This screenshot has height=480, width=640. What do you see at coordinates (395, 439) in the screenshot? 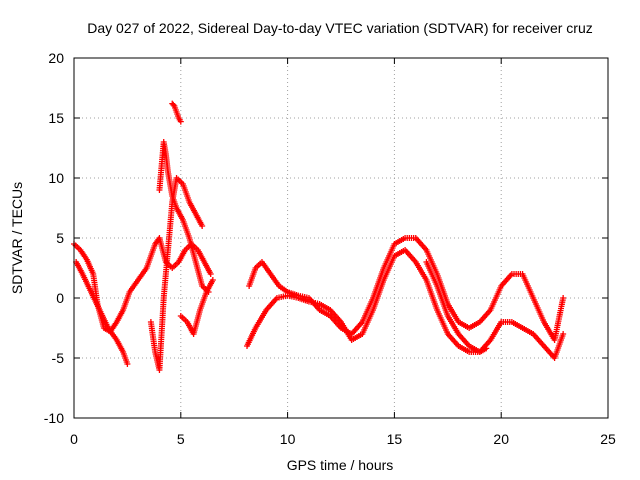
I see `x-tick-label: 15` at bounding box center [395, 439].